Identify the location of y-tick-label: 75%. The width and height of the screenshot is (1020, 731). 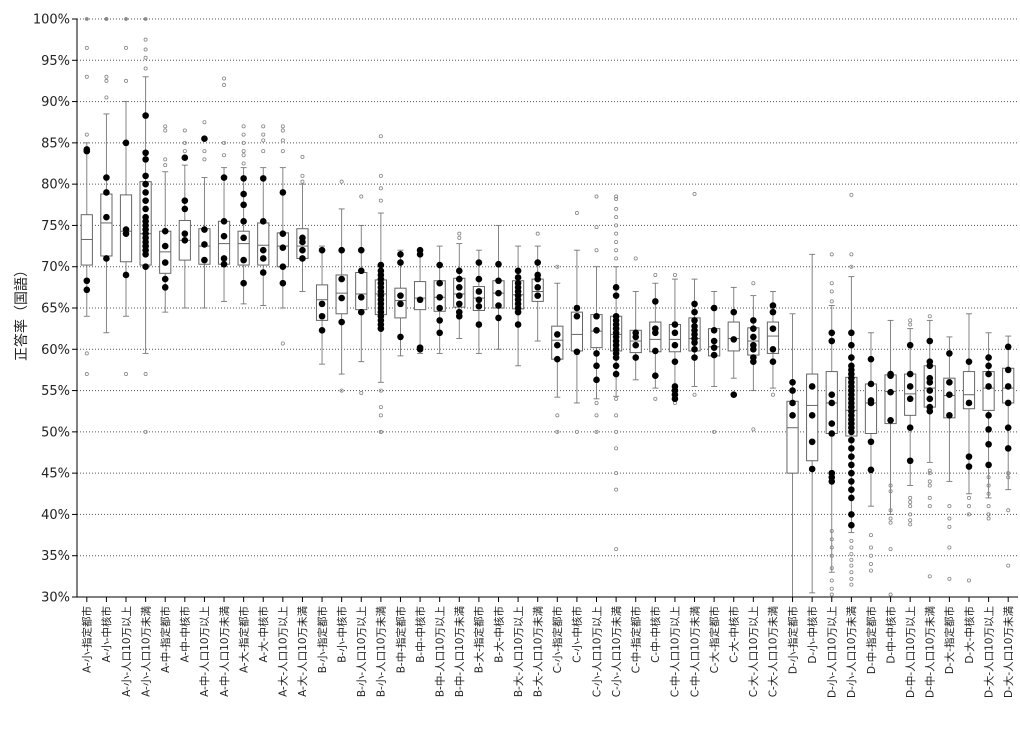
(55, 226).